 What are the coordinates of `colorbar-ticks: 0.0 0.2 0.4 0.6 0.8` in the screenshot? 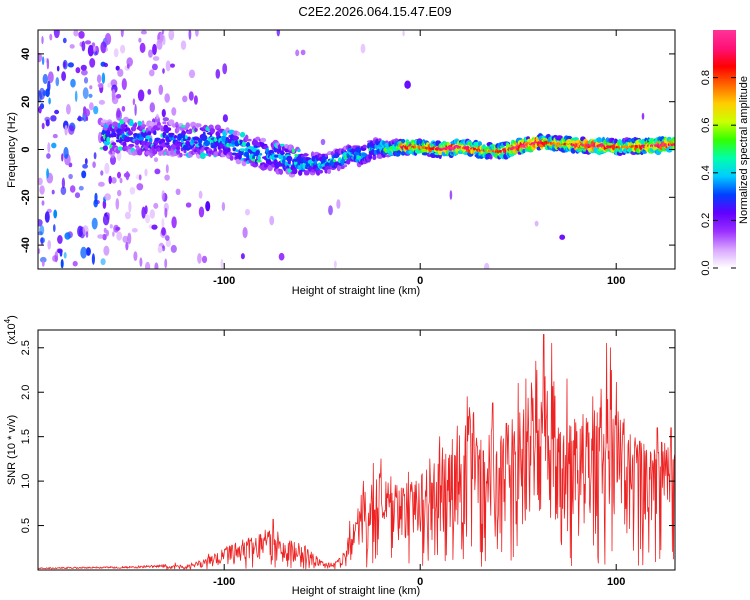 It's located at (718, 173).